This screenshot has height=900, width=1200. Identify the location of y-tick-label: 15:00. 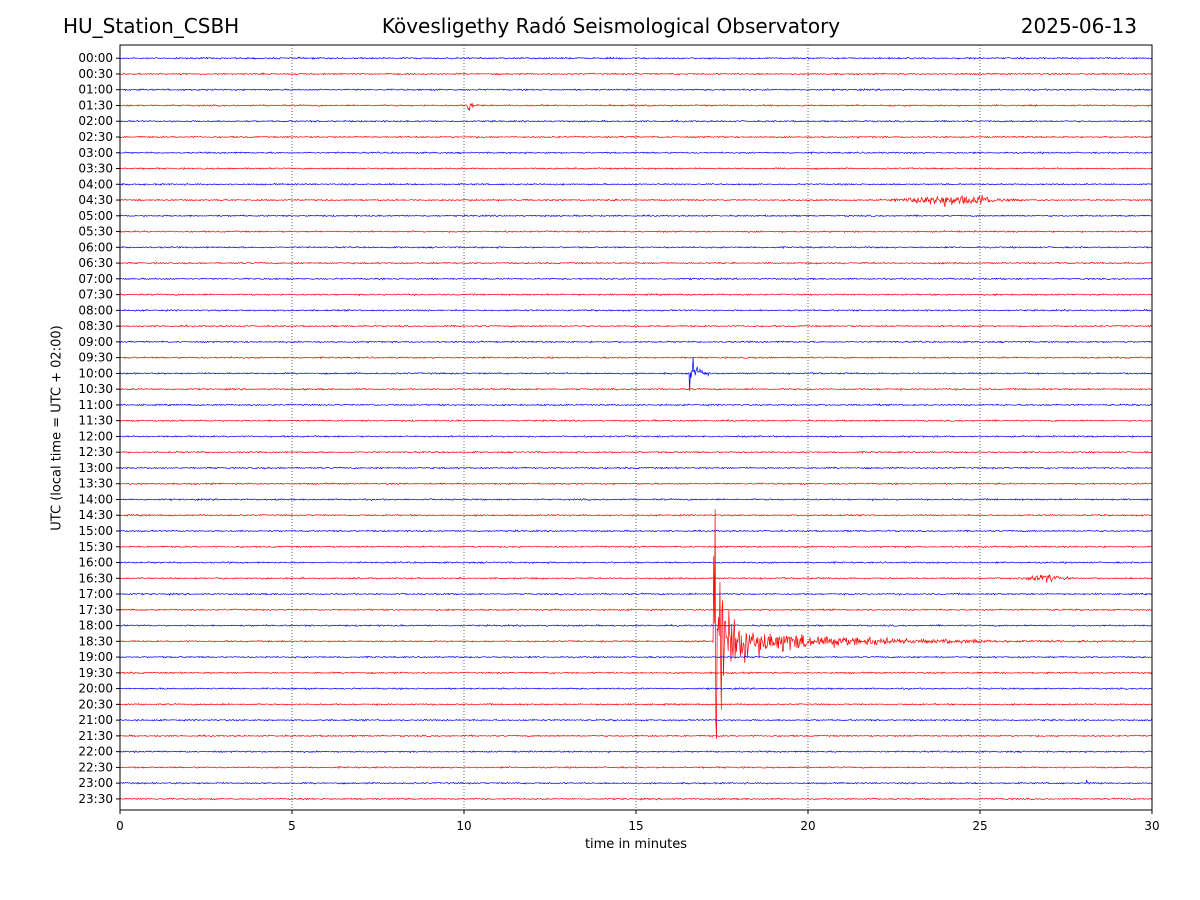
(95, 531).